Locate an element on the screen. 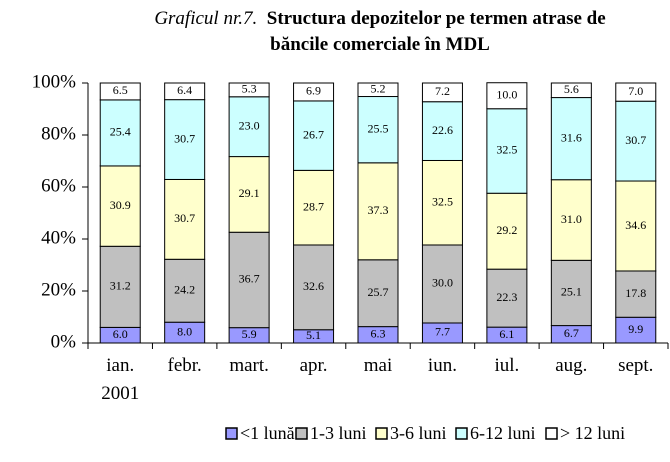  value-label: 34.6 is located at coordinates (635, 225).